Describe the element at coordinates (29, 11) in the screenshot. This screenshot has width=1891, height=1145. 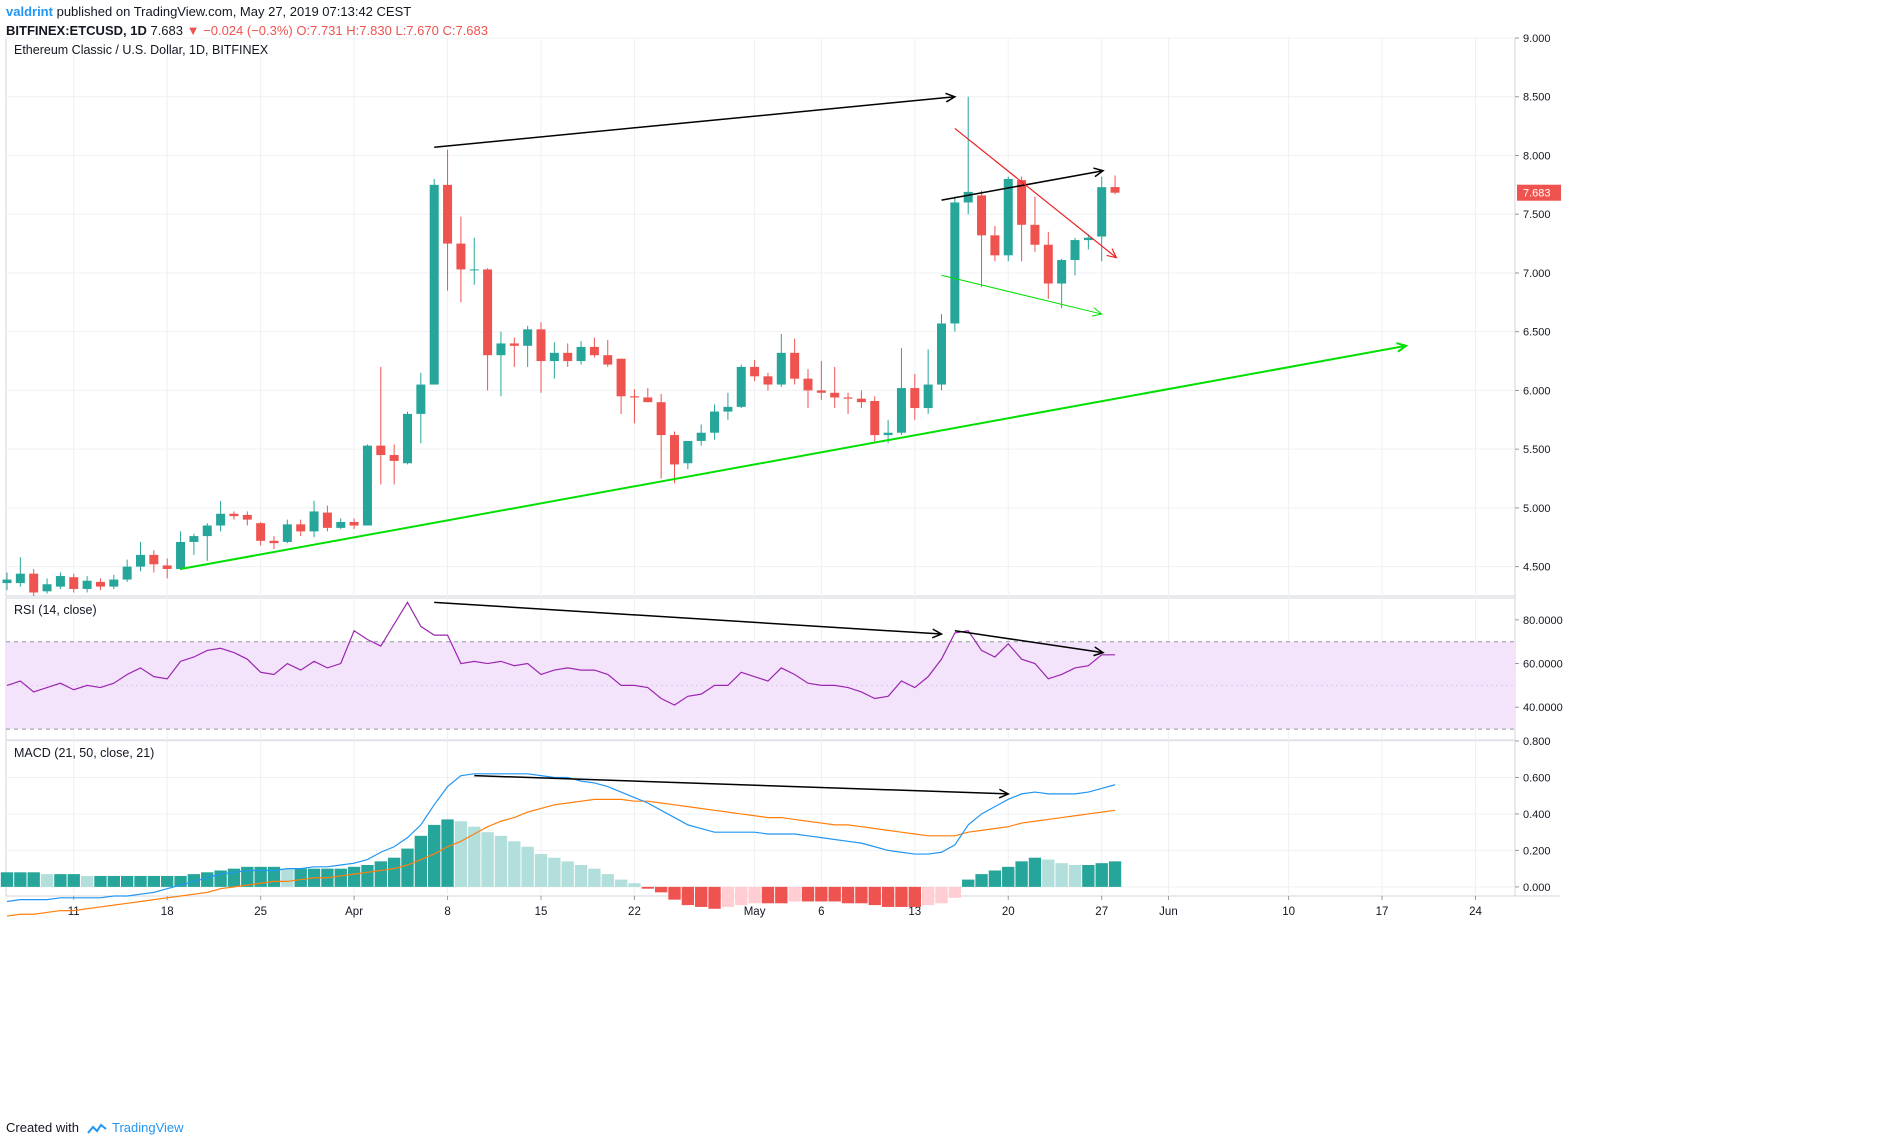
I see `author-name: valdrint` at that location.